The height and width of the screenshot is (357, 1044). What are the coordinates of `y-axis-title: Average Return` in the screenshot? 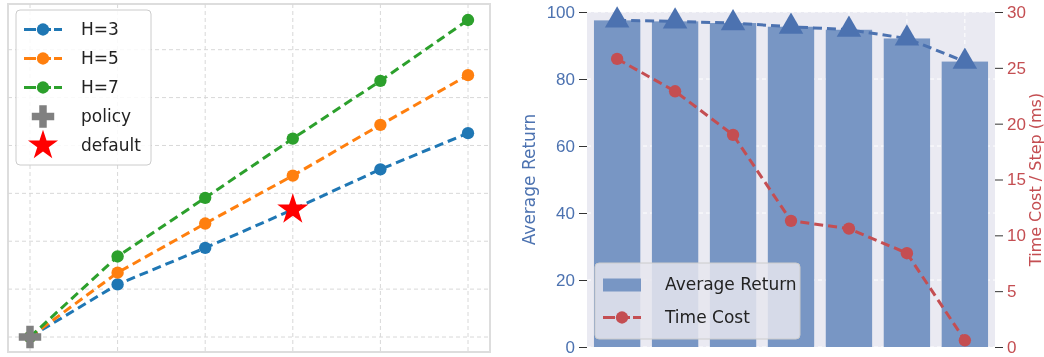 It's located at (529, 179).